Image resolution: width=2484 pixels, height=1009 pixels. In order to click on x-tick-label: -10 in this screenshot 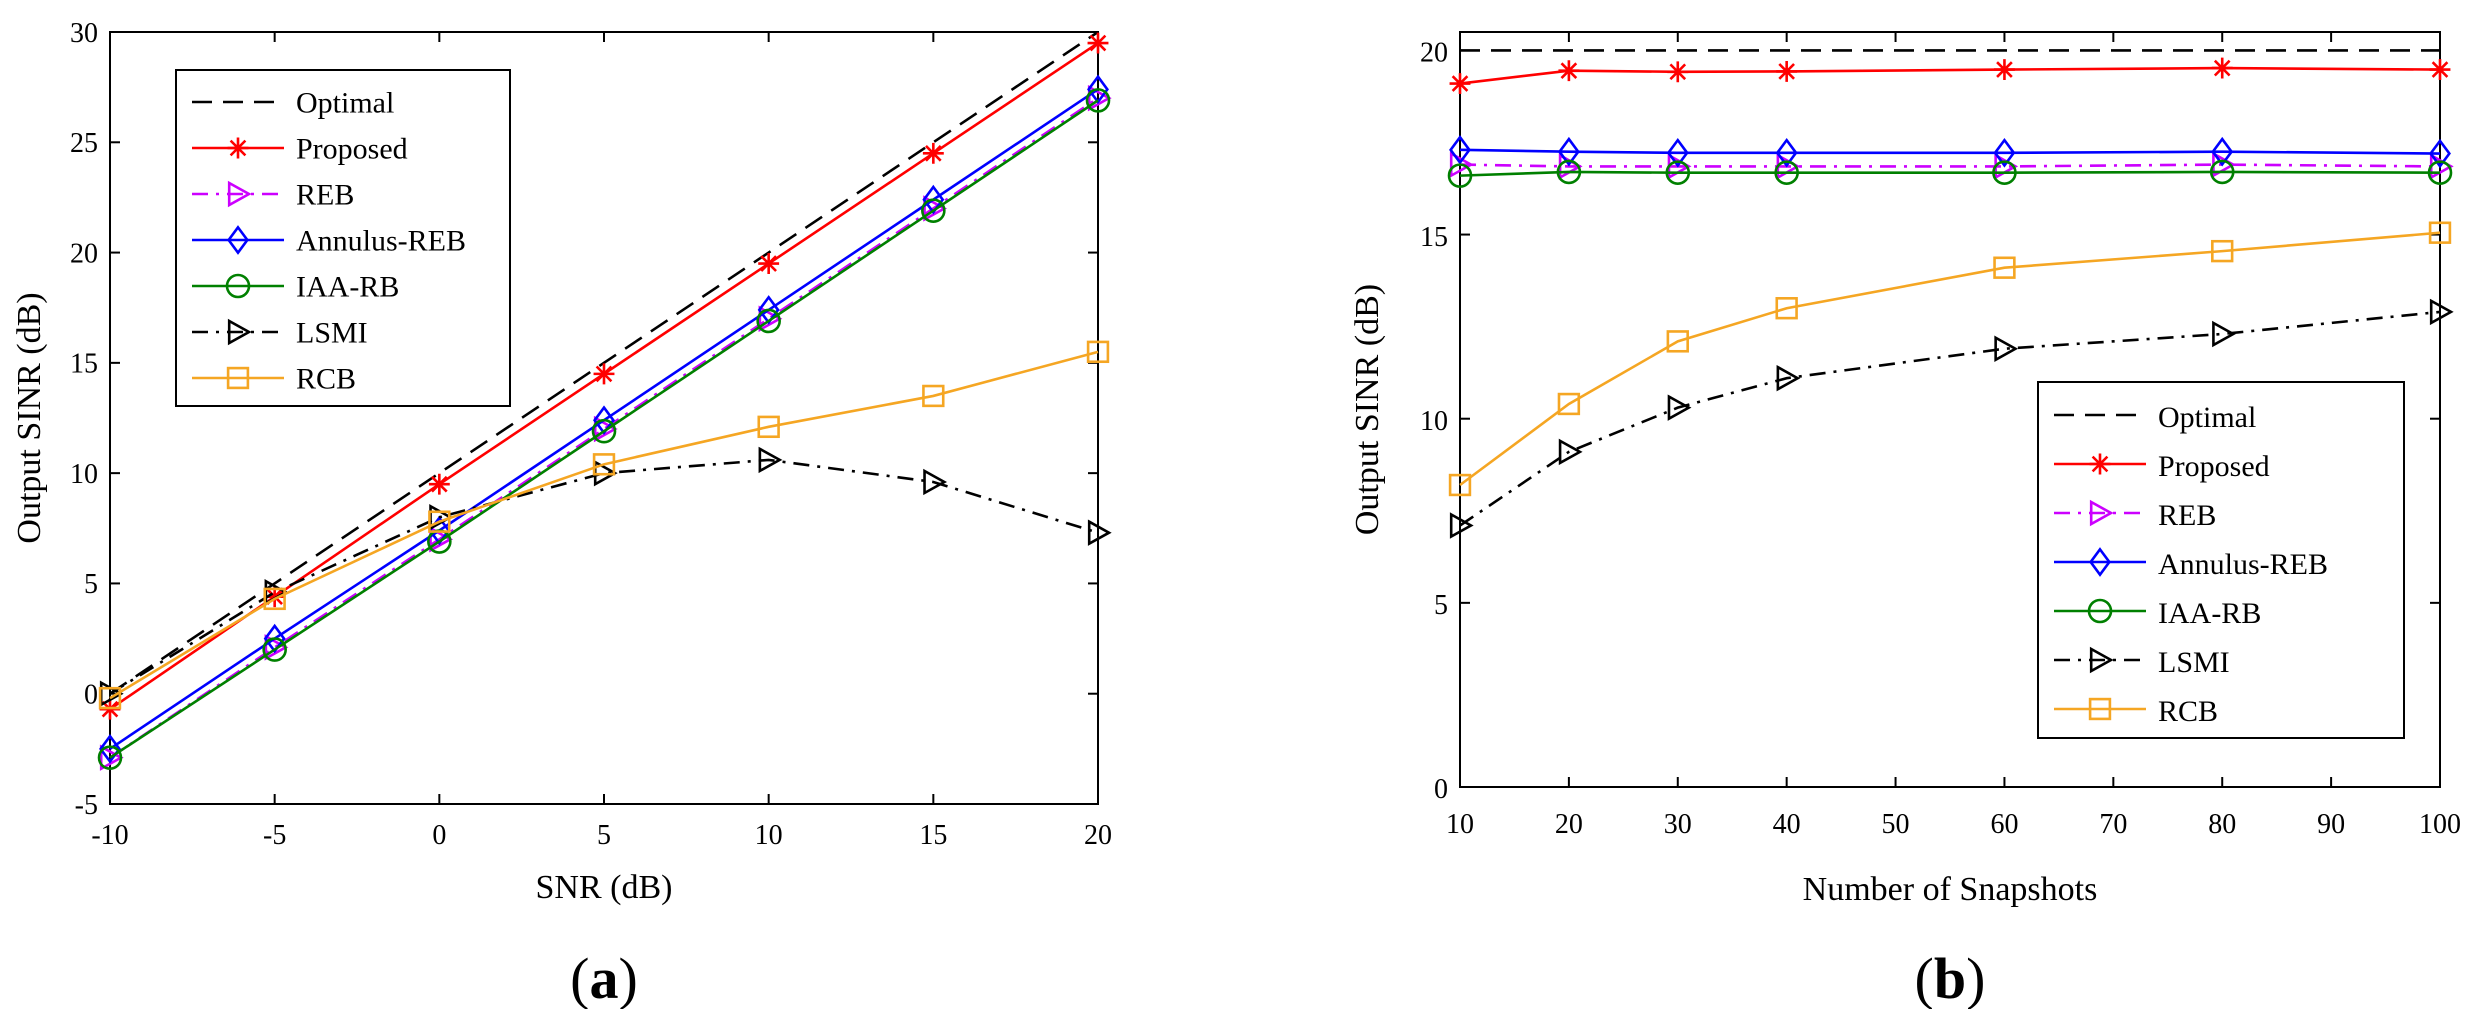, I will do `click(109, 835)`.